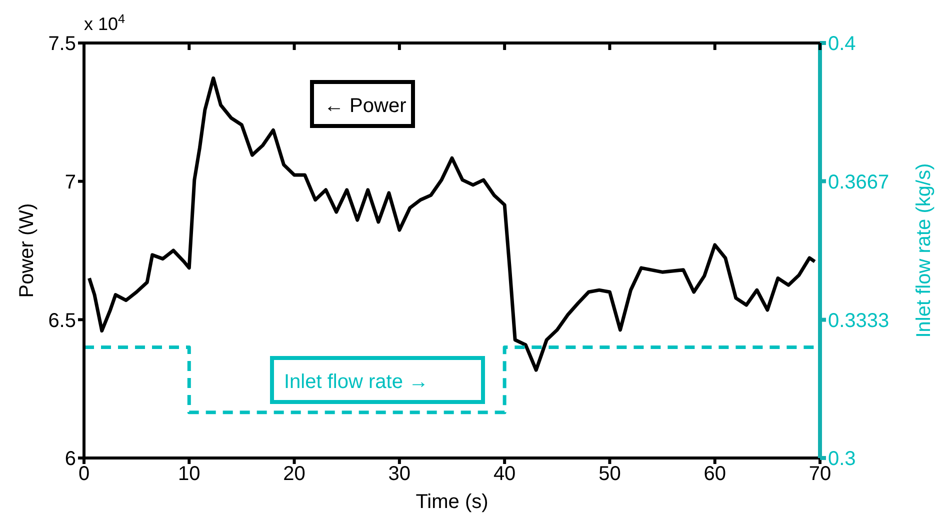 This screenshot has height=519, width=939. What do you see at coordinates (820, 474) in the screenshot?
I see `x-tick-label: 70` at bounding box center [820, 474].